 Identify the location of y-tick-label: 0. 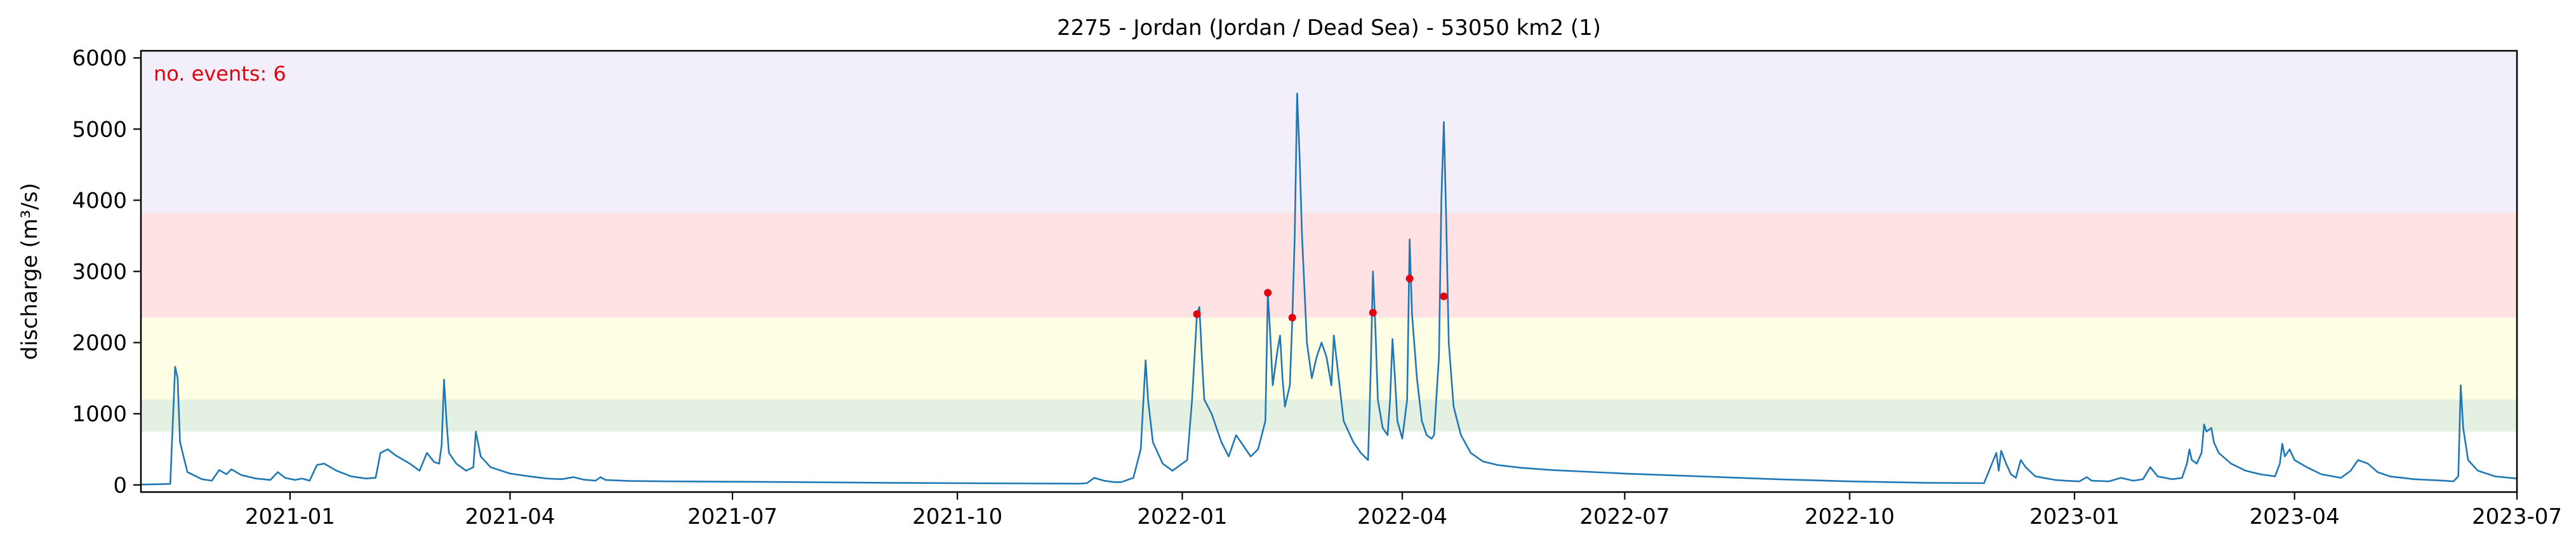
(120, 485).